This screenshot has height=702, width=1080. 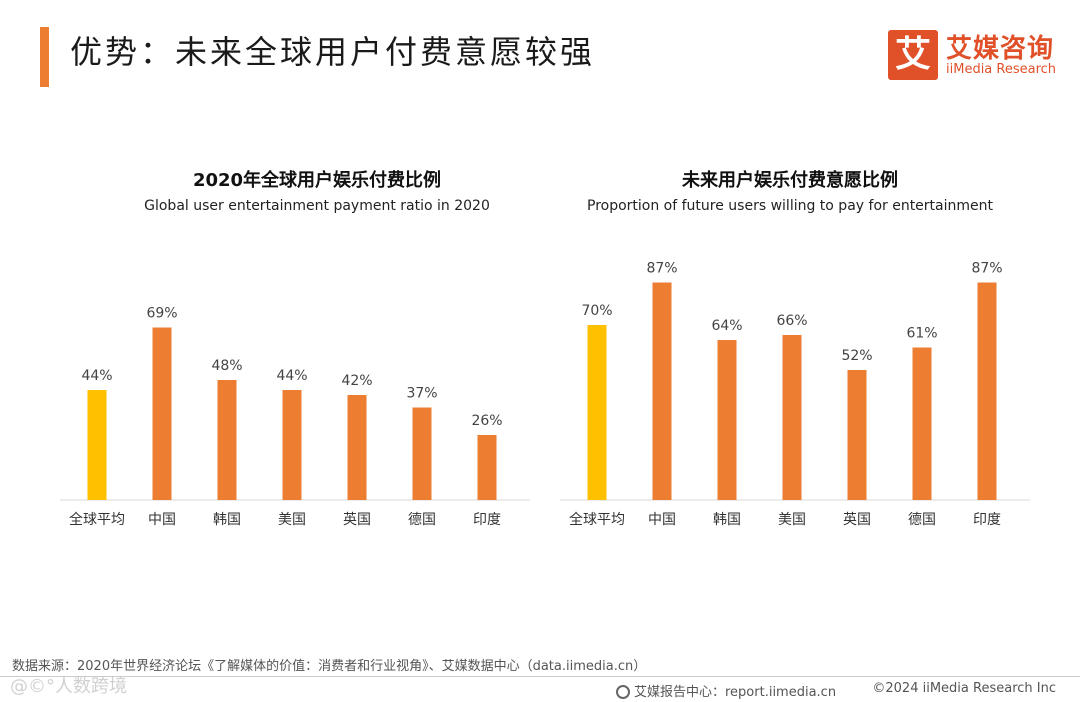 I want to click on page-title: 优势：未来全球用户付费意愿较强, so click(x=333, y=52).